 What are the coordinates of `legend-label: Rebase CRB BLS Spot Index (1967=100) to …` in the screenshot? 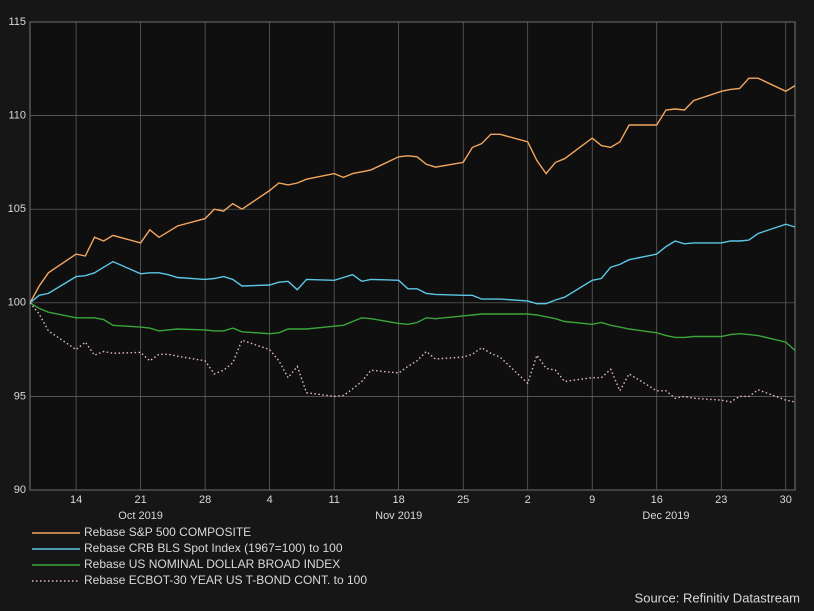 It's located at (213, 548).